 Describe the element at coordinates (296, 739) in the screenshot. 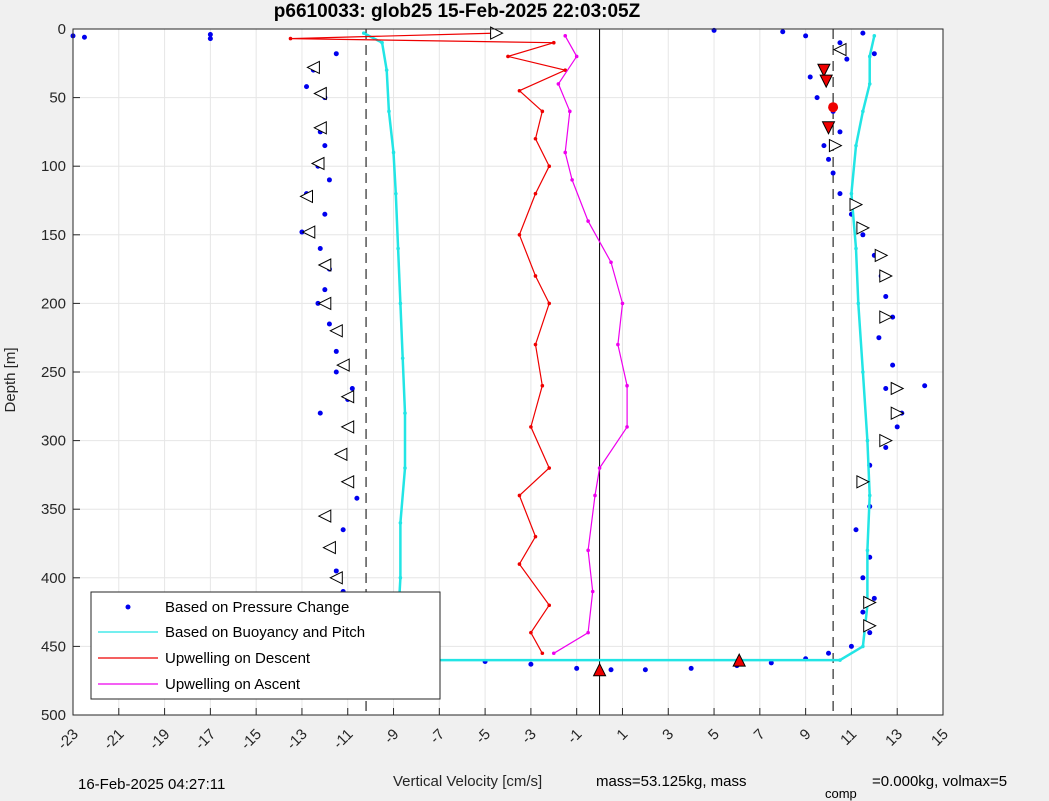

I see `x-tick-label: -13` at that location.